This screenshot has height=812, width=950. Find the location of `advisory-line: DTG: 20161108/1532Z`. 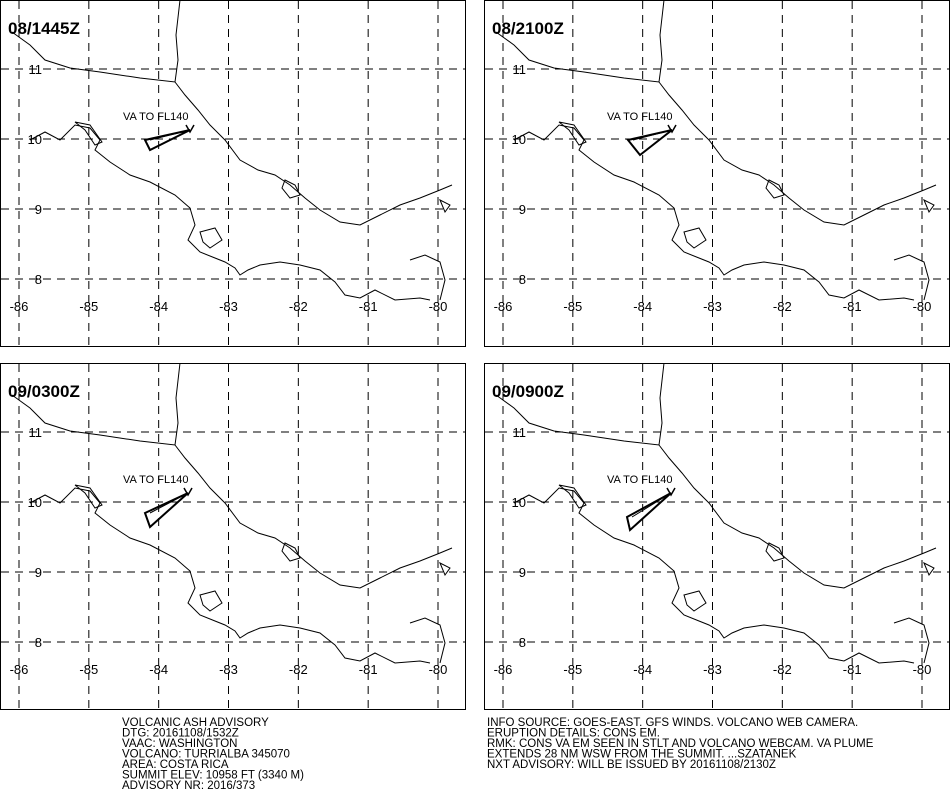

advisory-line: DTG: 20161108/1532Z is located at coordinates (180, 734).